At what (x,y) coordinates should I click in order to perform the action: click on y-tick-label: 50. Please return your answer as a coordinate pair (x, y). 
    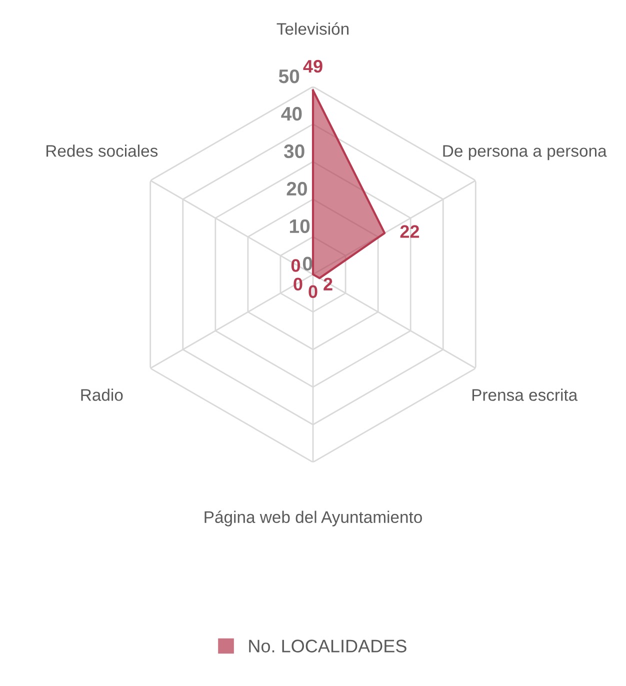
    Looking at the image, I should click on (289, 76).